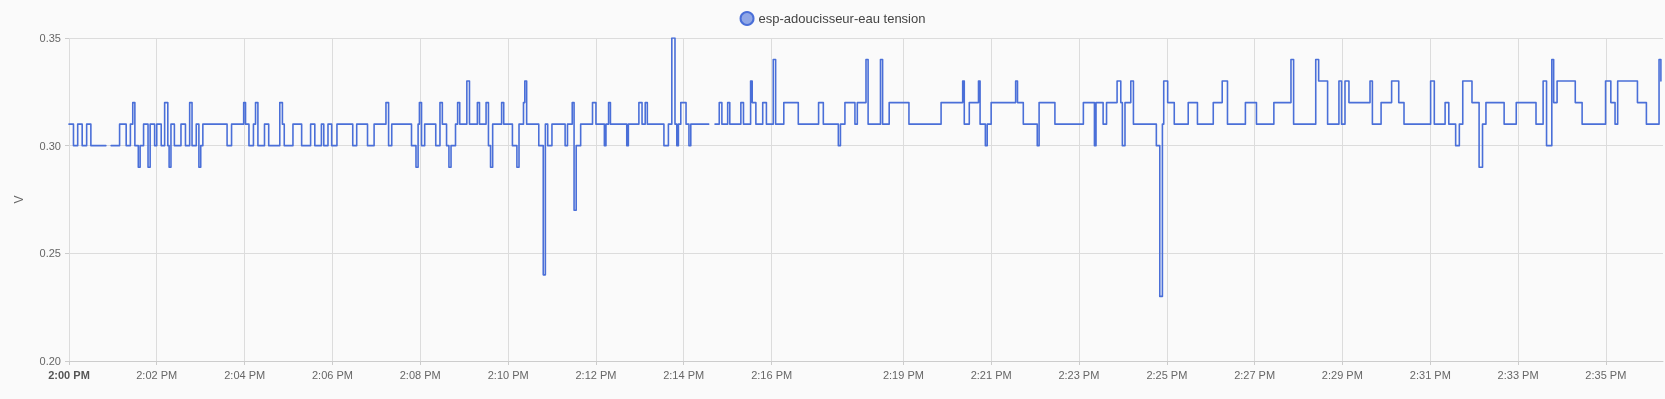 The width and height of the screenshot is (1665, 399). What do you see at coordinates (596, 374) in the screenshot?
I see `x-tick-label: 2:12 PM` at bounding box center [596, 374].